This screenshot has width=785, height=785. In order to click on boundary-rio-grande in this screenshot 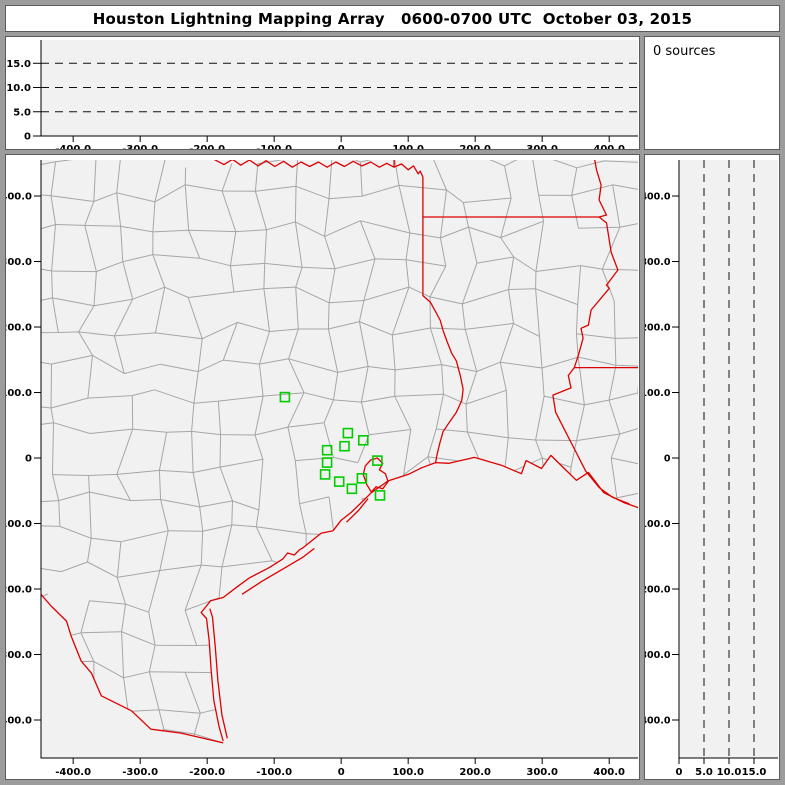, I will do `click(132, 668)`.